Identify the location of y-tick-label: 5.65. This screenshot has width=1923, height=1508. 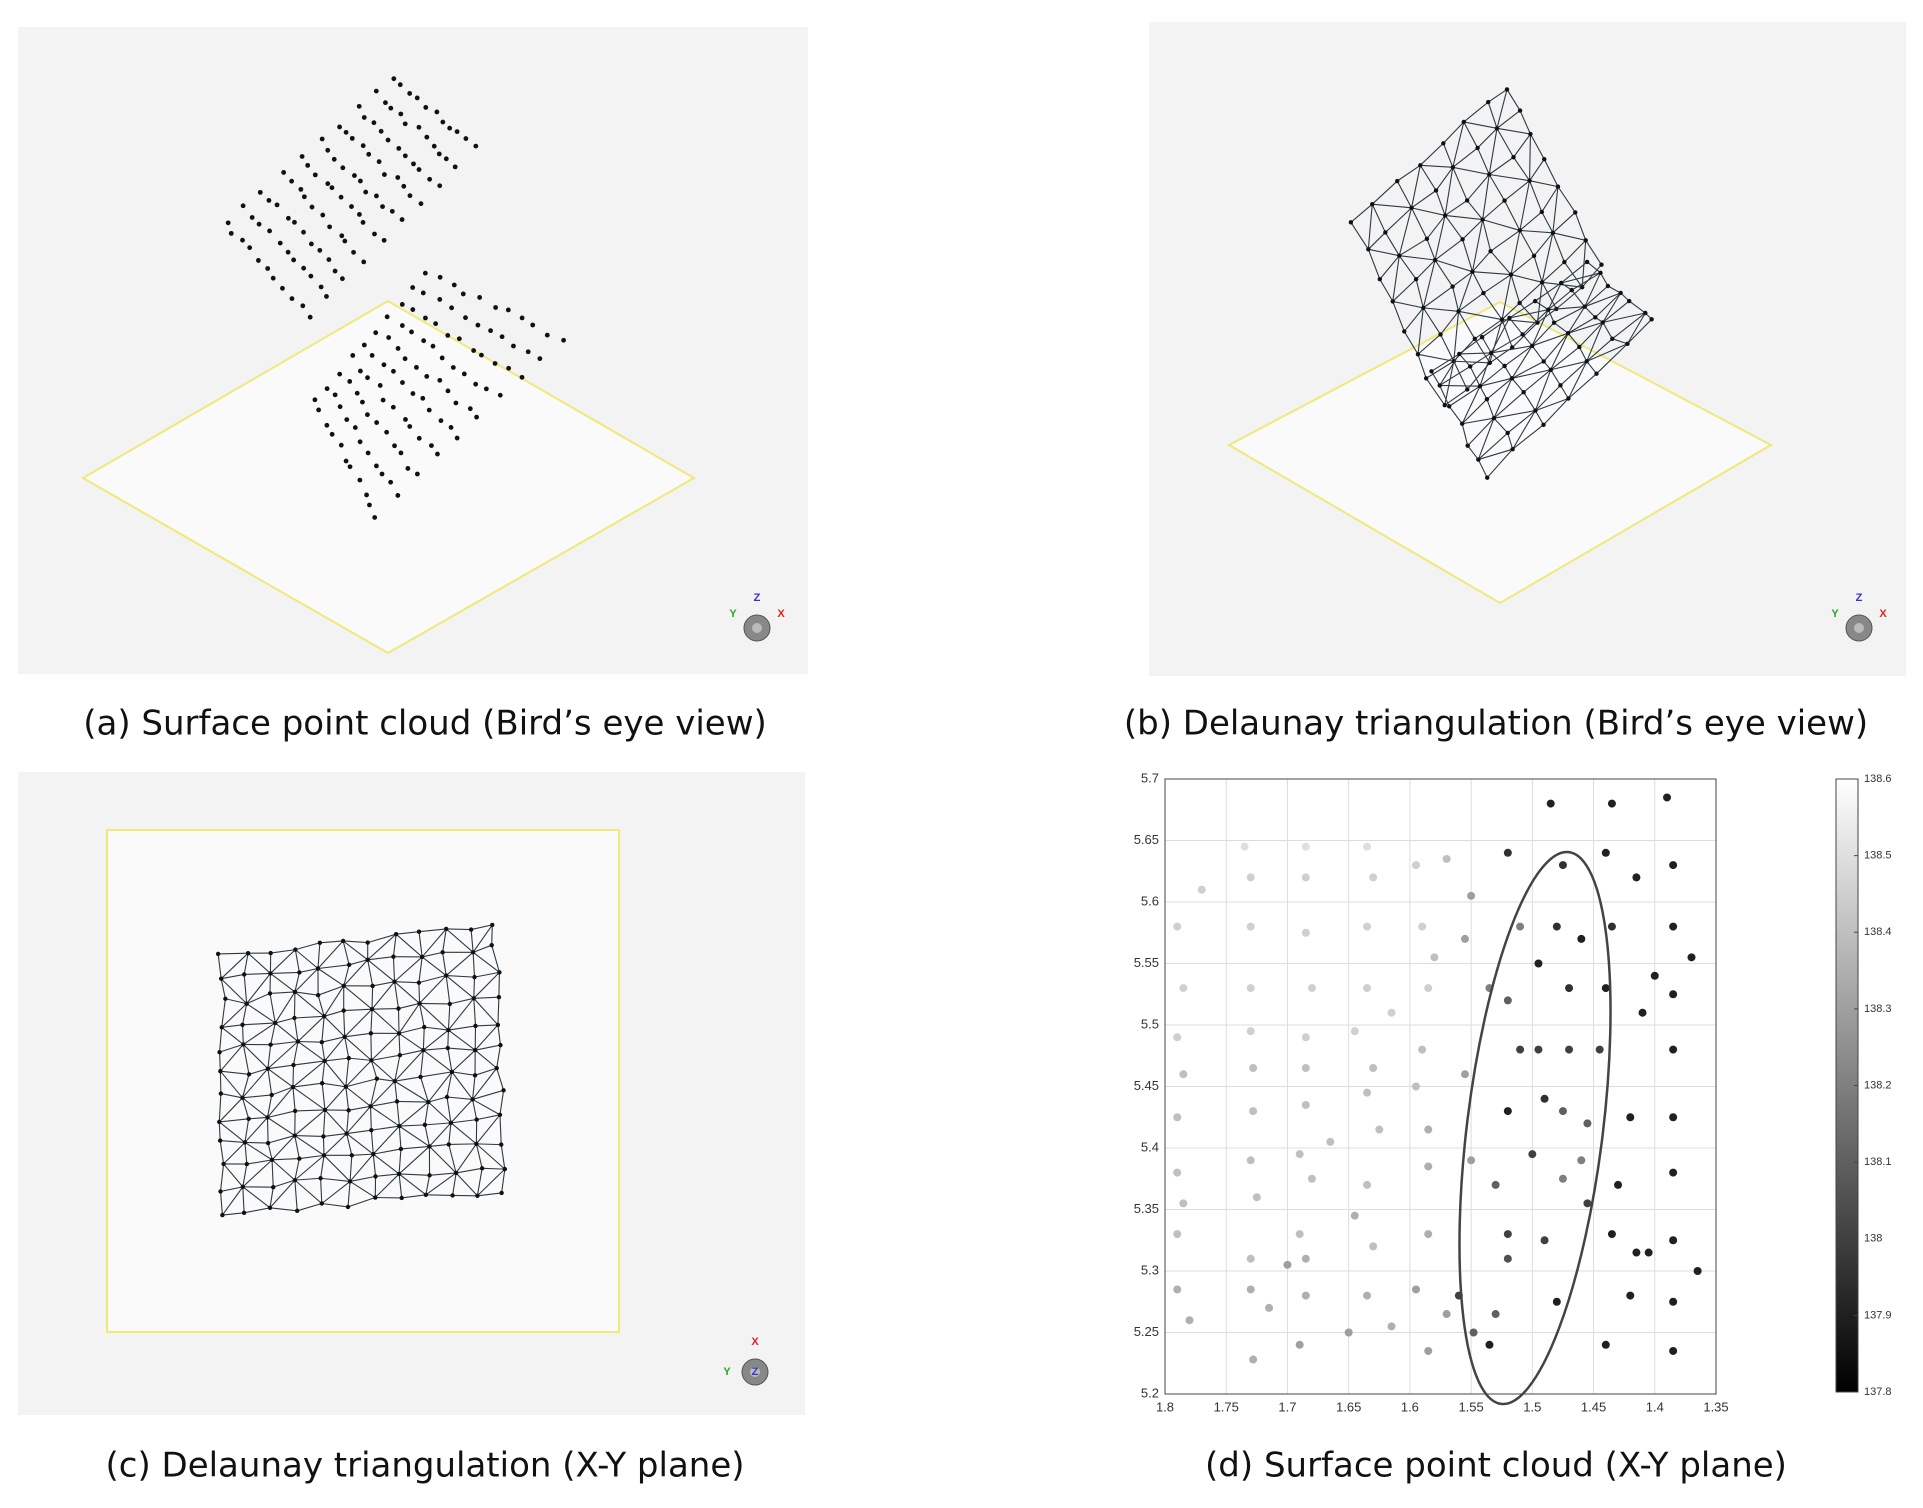
(1146, 839).